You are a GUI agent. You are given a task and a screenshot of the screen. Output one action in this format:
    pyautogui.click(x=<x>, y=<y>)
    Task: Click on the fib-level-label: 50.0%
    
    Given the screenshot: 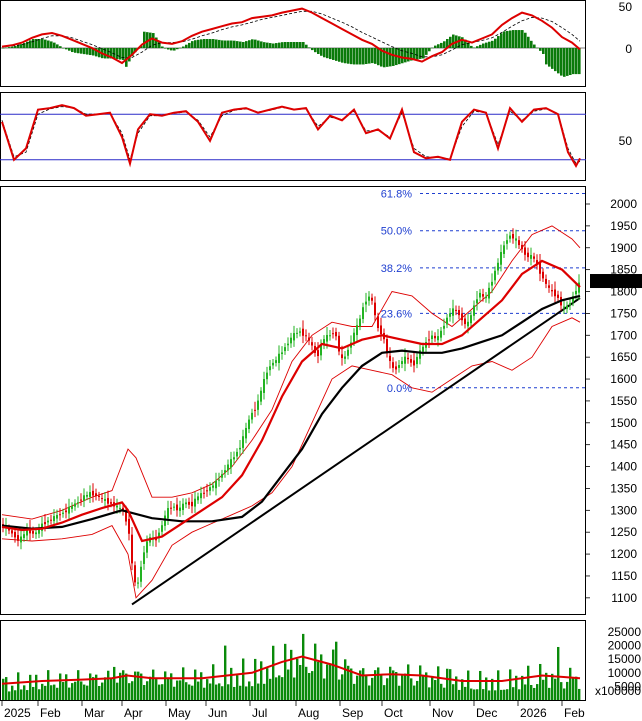 What is the action you would take?
    pyautogui.click(x=396, y=232)
    